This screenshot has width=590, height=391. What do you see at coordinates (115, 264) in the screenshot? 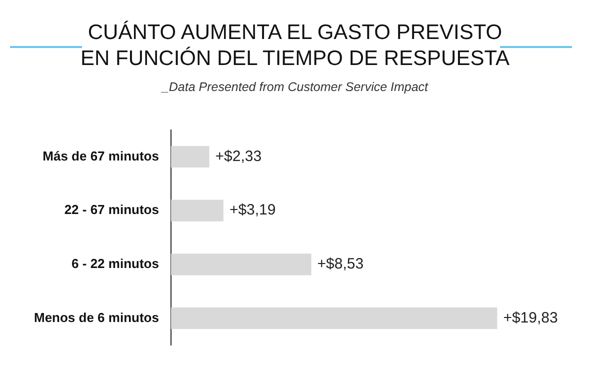
I see `y-tick-label: 6 - 22 minutos` at bounding box center [115, 264].